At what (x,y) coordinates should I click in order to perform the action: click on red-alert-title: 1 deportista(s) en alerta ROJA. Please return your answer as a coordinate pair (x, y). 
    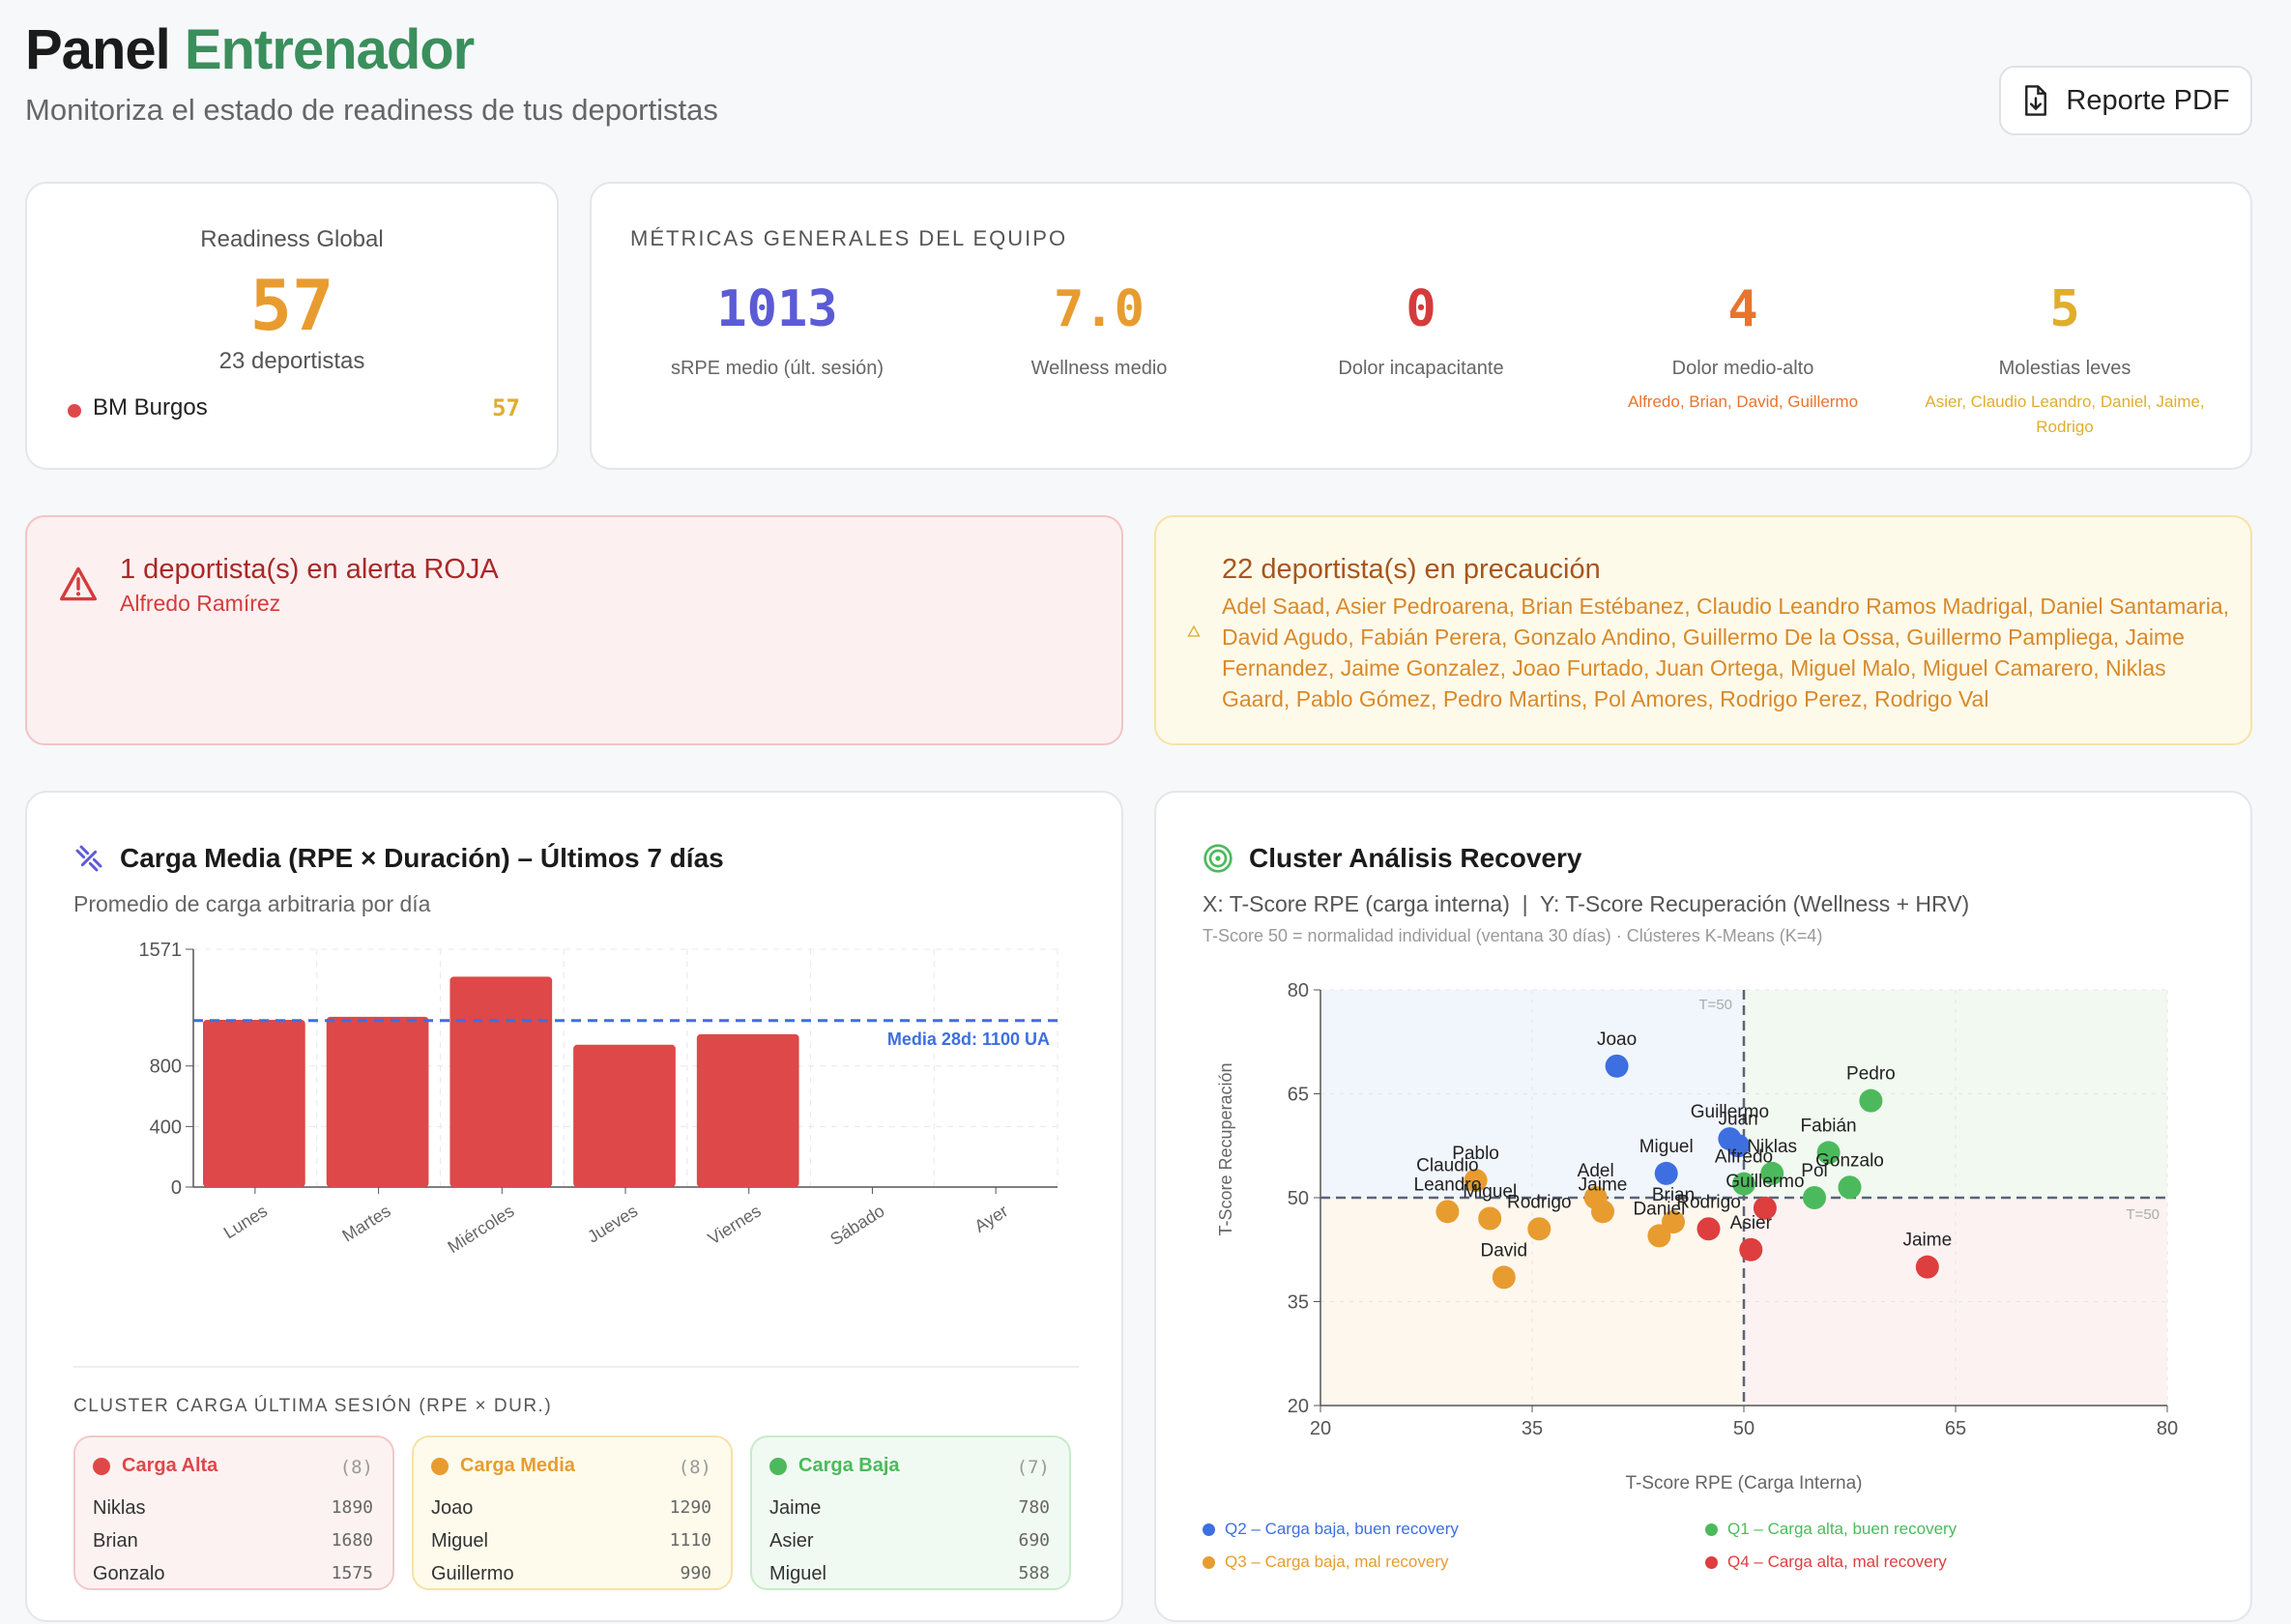
    Looking at the image, I should click on (310, 569).